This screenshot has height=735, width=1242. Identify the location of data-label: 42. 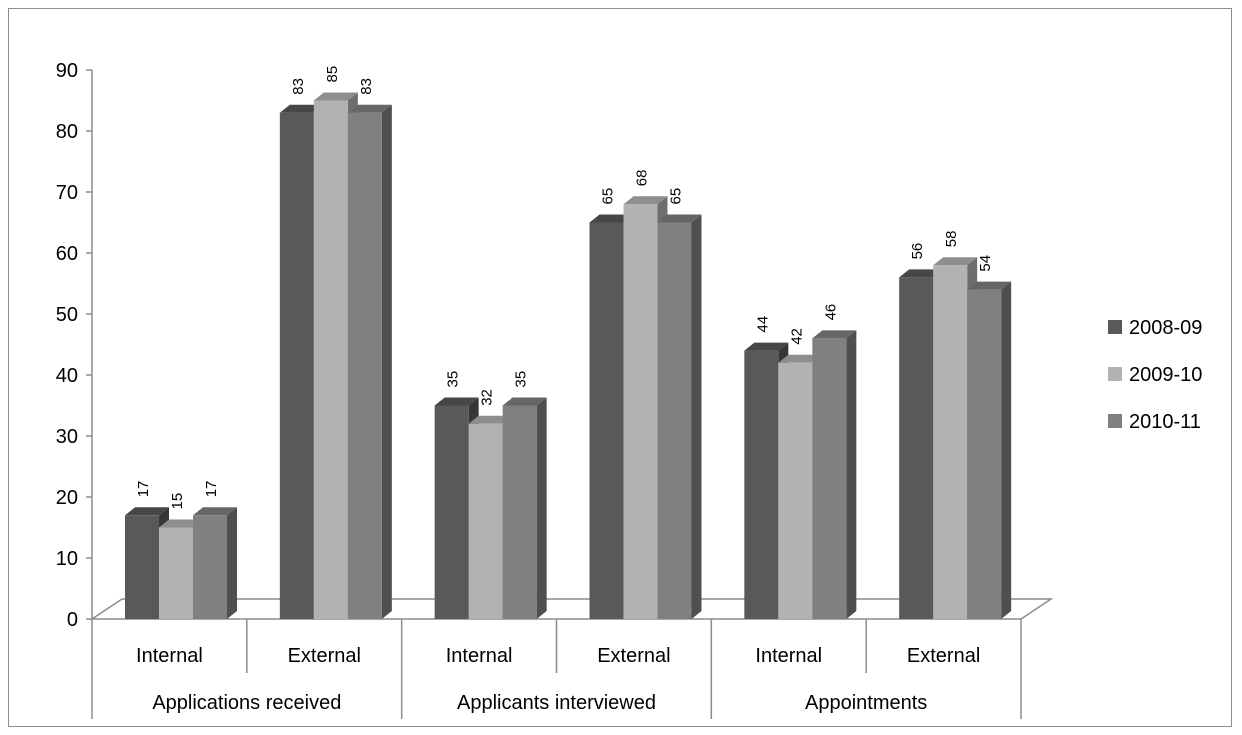
(796, 336).